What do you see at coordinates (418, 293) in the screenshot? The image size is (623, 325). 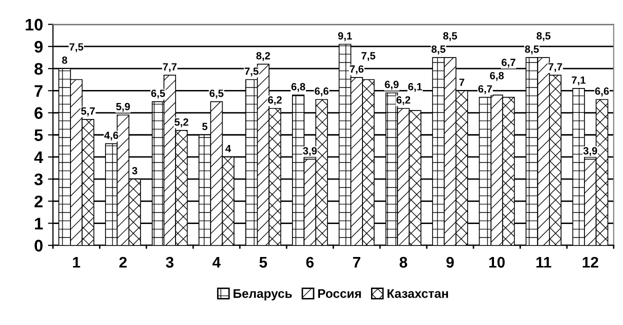 I see `legend-label: Казахстан` at bounding box center [418, 293].